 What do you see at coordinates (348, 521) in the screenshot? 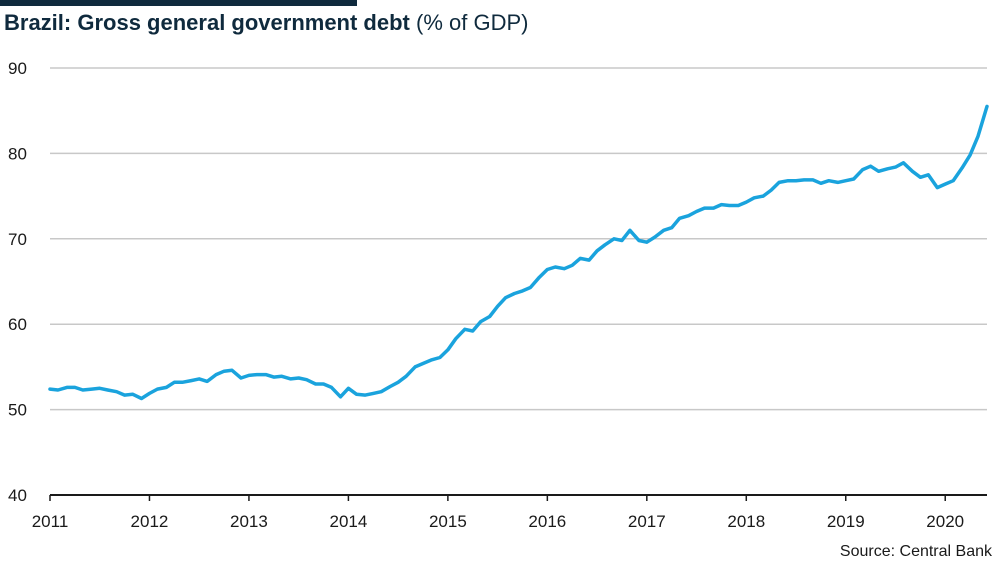
I see `x-tick-label-2014: 2014` at bounding box center [348, 521].